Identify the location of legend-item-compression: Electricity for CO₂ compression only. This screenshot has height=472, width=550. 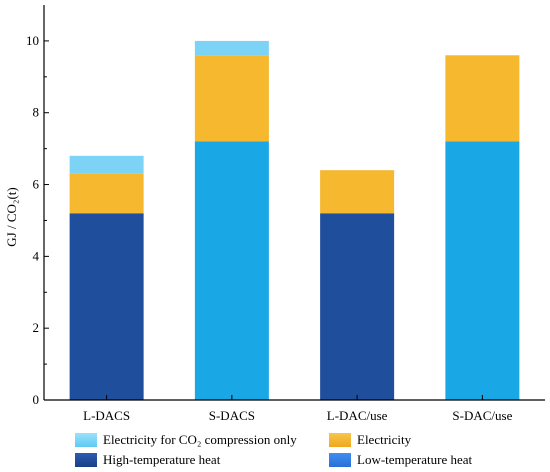
(186, 440).